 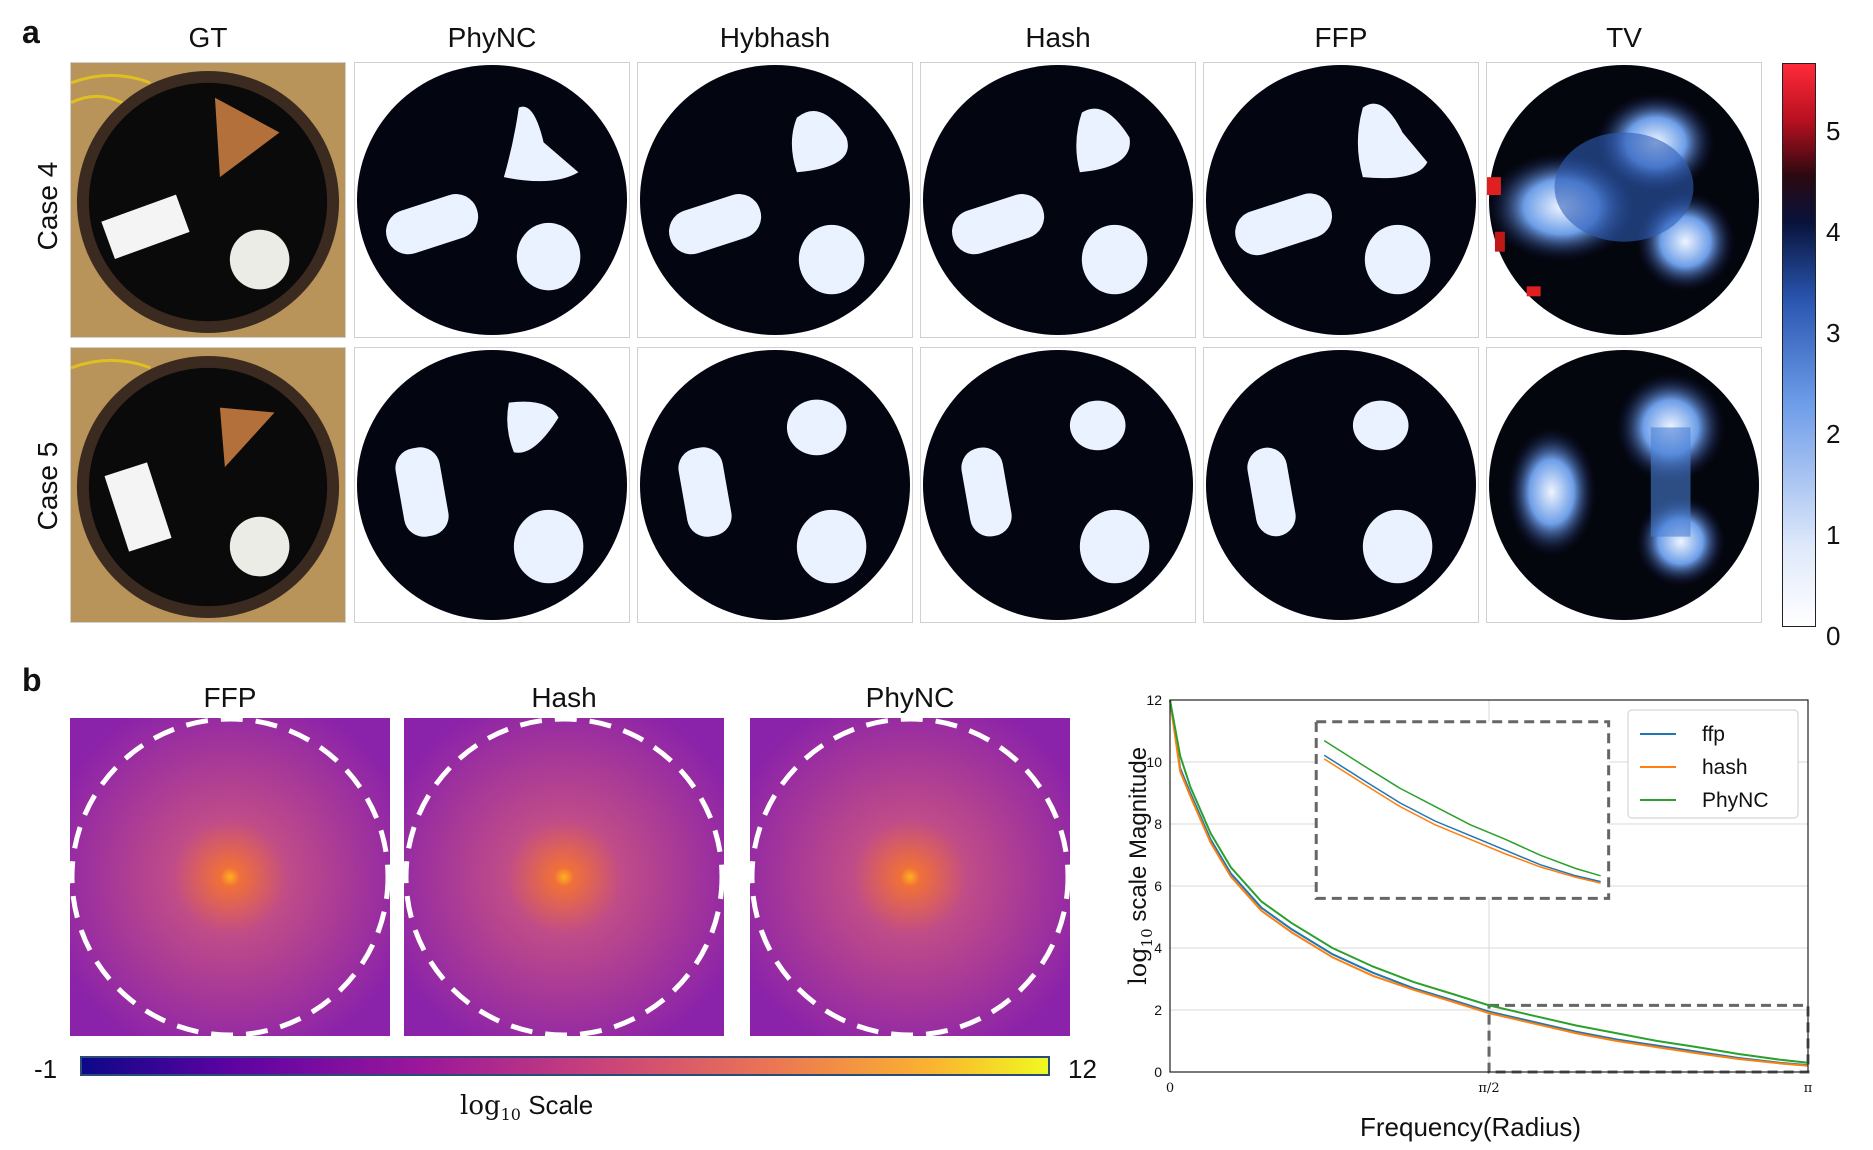 What do you see at coordinates (492, 37) in the screenshot?
I see `column-title-phync: PhyNC` at bounding box center [492, 37].